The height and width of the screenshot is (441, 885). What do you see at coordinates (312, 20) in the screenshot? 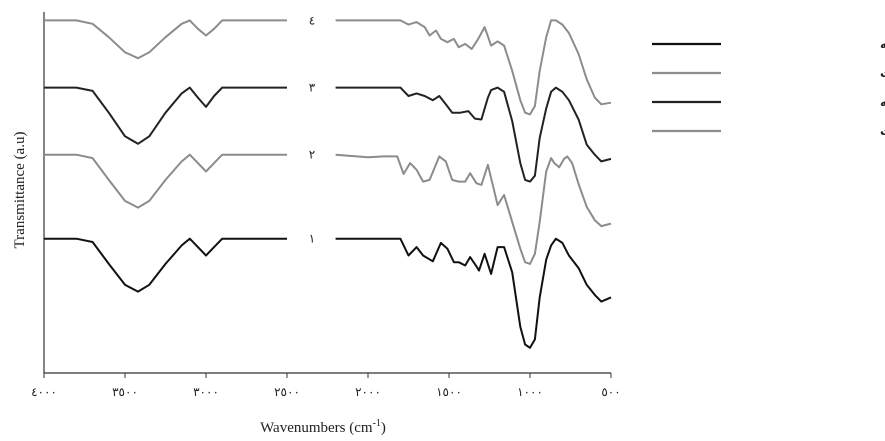
I see `curve-number-label: ٤` at bounding box center [312, 20].